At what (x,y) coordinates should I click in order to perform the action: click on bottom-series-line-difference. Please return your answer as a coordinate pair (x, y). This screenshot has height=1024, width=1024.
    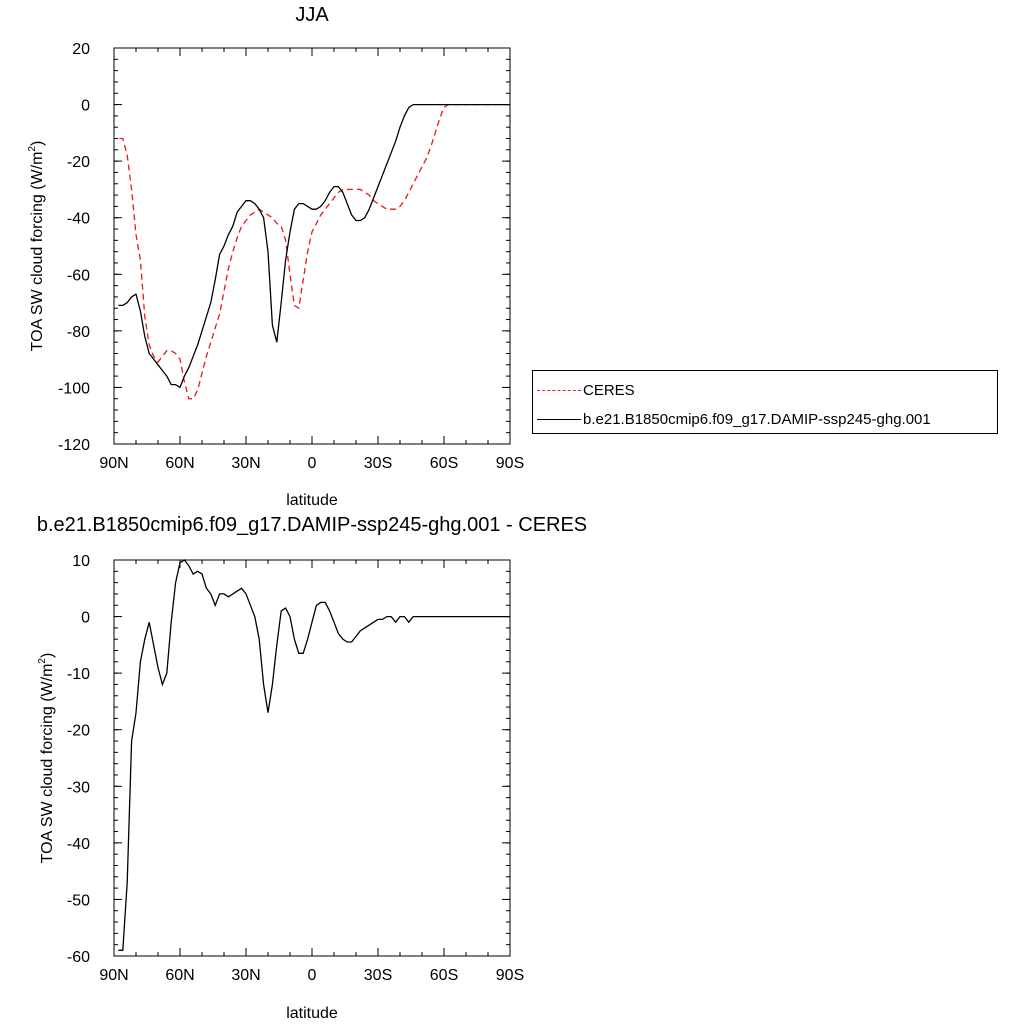
    Looking at the image, I should click on (314, 755).